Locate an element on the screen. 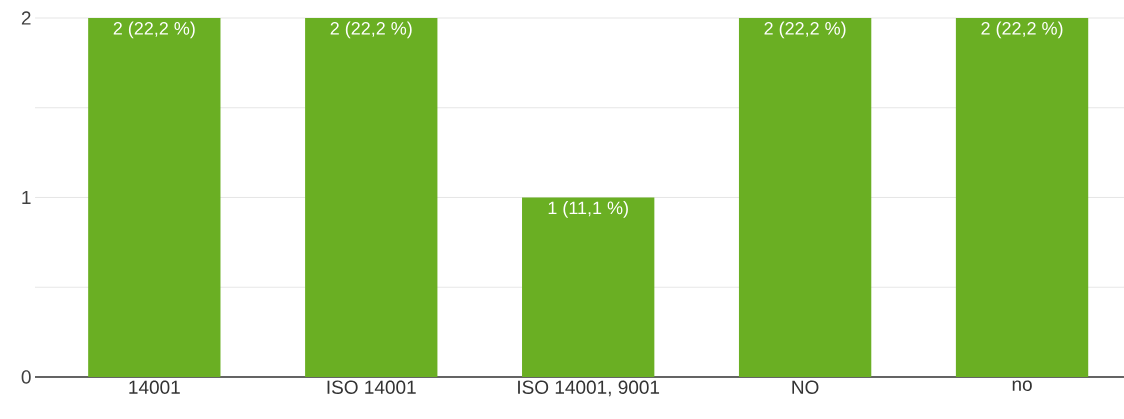 This screenshot has width=1124, height=419. x-tick-label: no is located at coordinates (1022, 385).